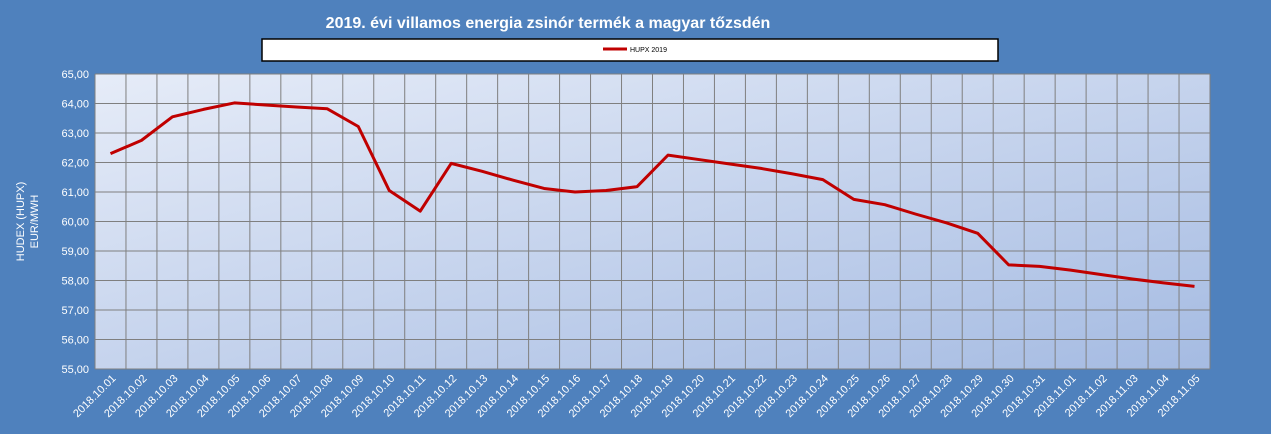 The width and height of the screenshot is (1271, 434). I want to click on legend-box, so click(630, 50).